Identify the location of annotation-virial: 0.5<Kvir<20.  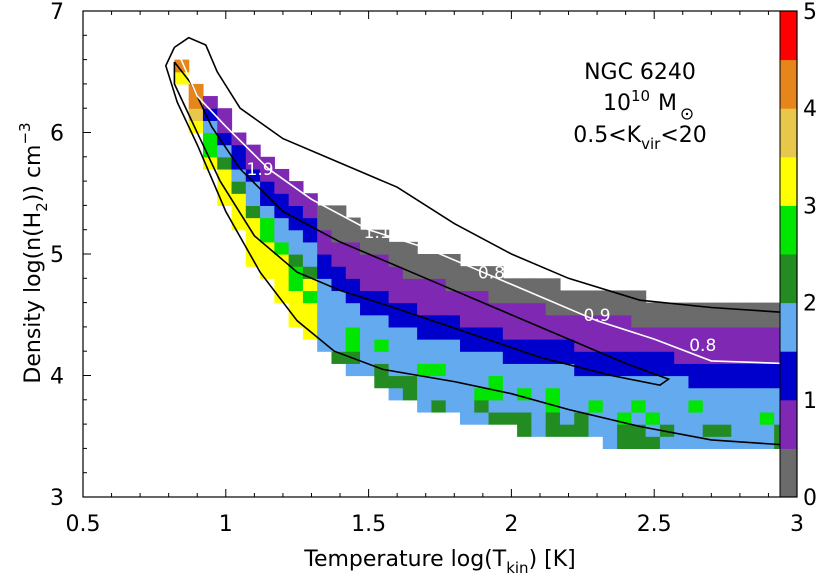
(640, 138).